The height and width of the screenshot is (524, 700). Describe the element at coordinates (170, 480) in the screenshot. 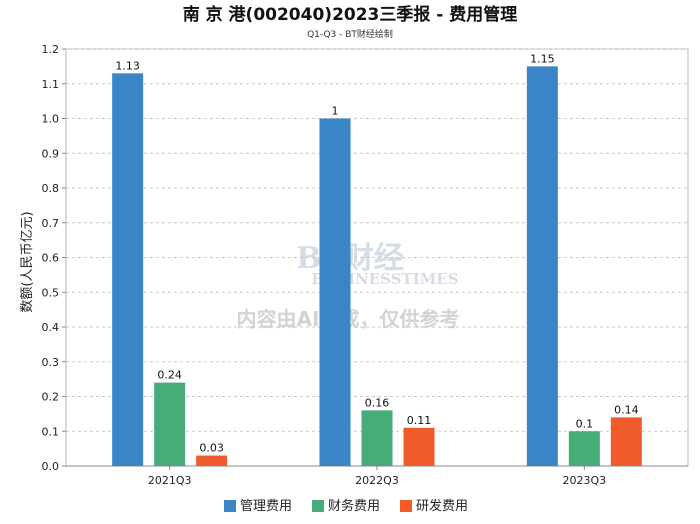

I see `x-tick-label: 2021Q3` at that location.